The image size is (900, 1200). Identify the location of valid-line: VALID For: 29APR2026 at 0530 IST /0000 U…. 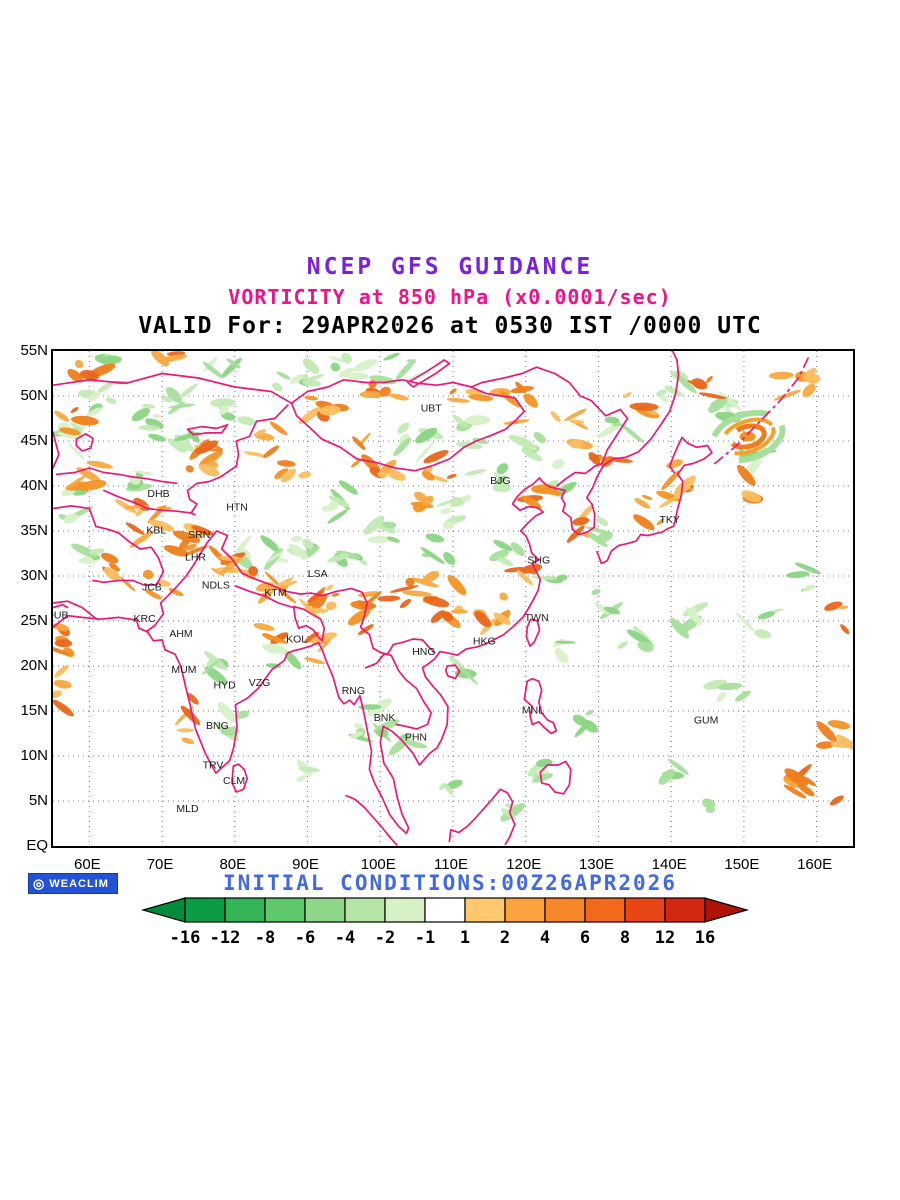
(450, 326).